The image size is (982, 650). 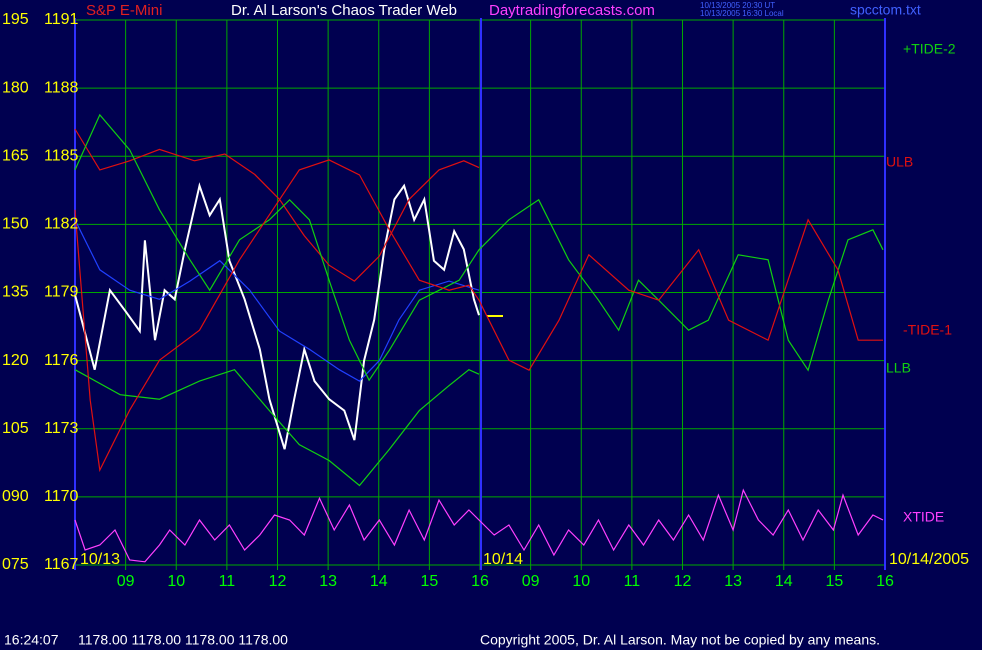 What do you see at coordinates (344, 10) in the screenshot?
I see `chart-title: Dr. Al Larson's Chaos Trader Web` at bounding box center [344, 10].